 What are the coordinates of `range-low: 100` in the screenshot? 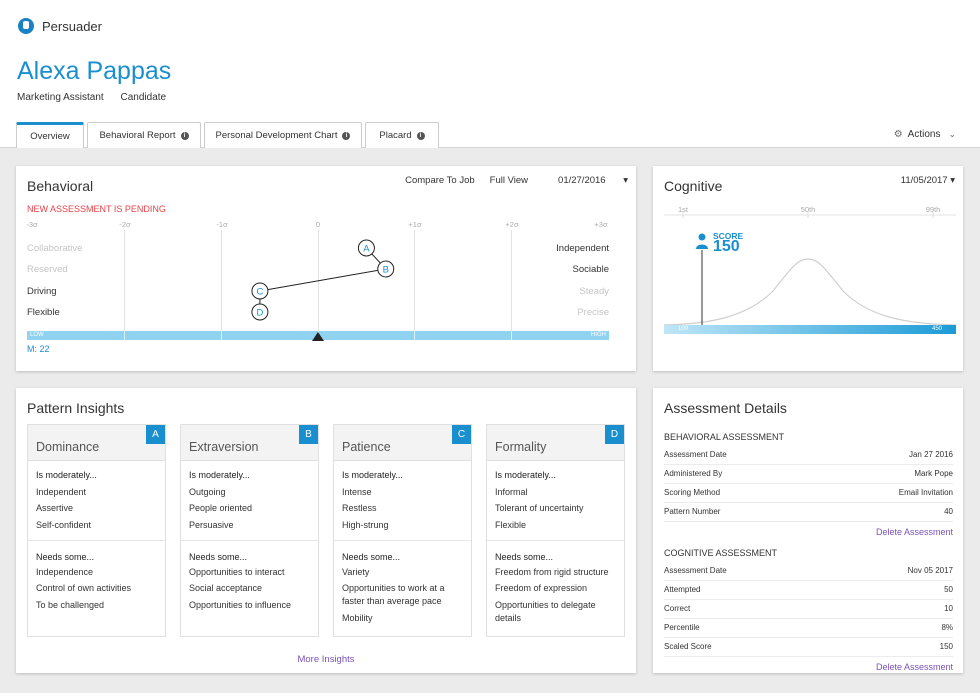 It's located at (683, 329).